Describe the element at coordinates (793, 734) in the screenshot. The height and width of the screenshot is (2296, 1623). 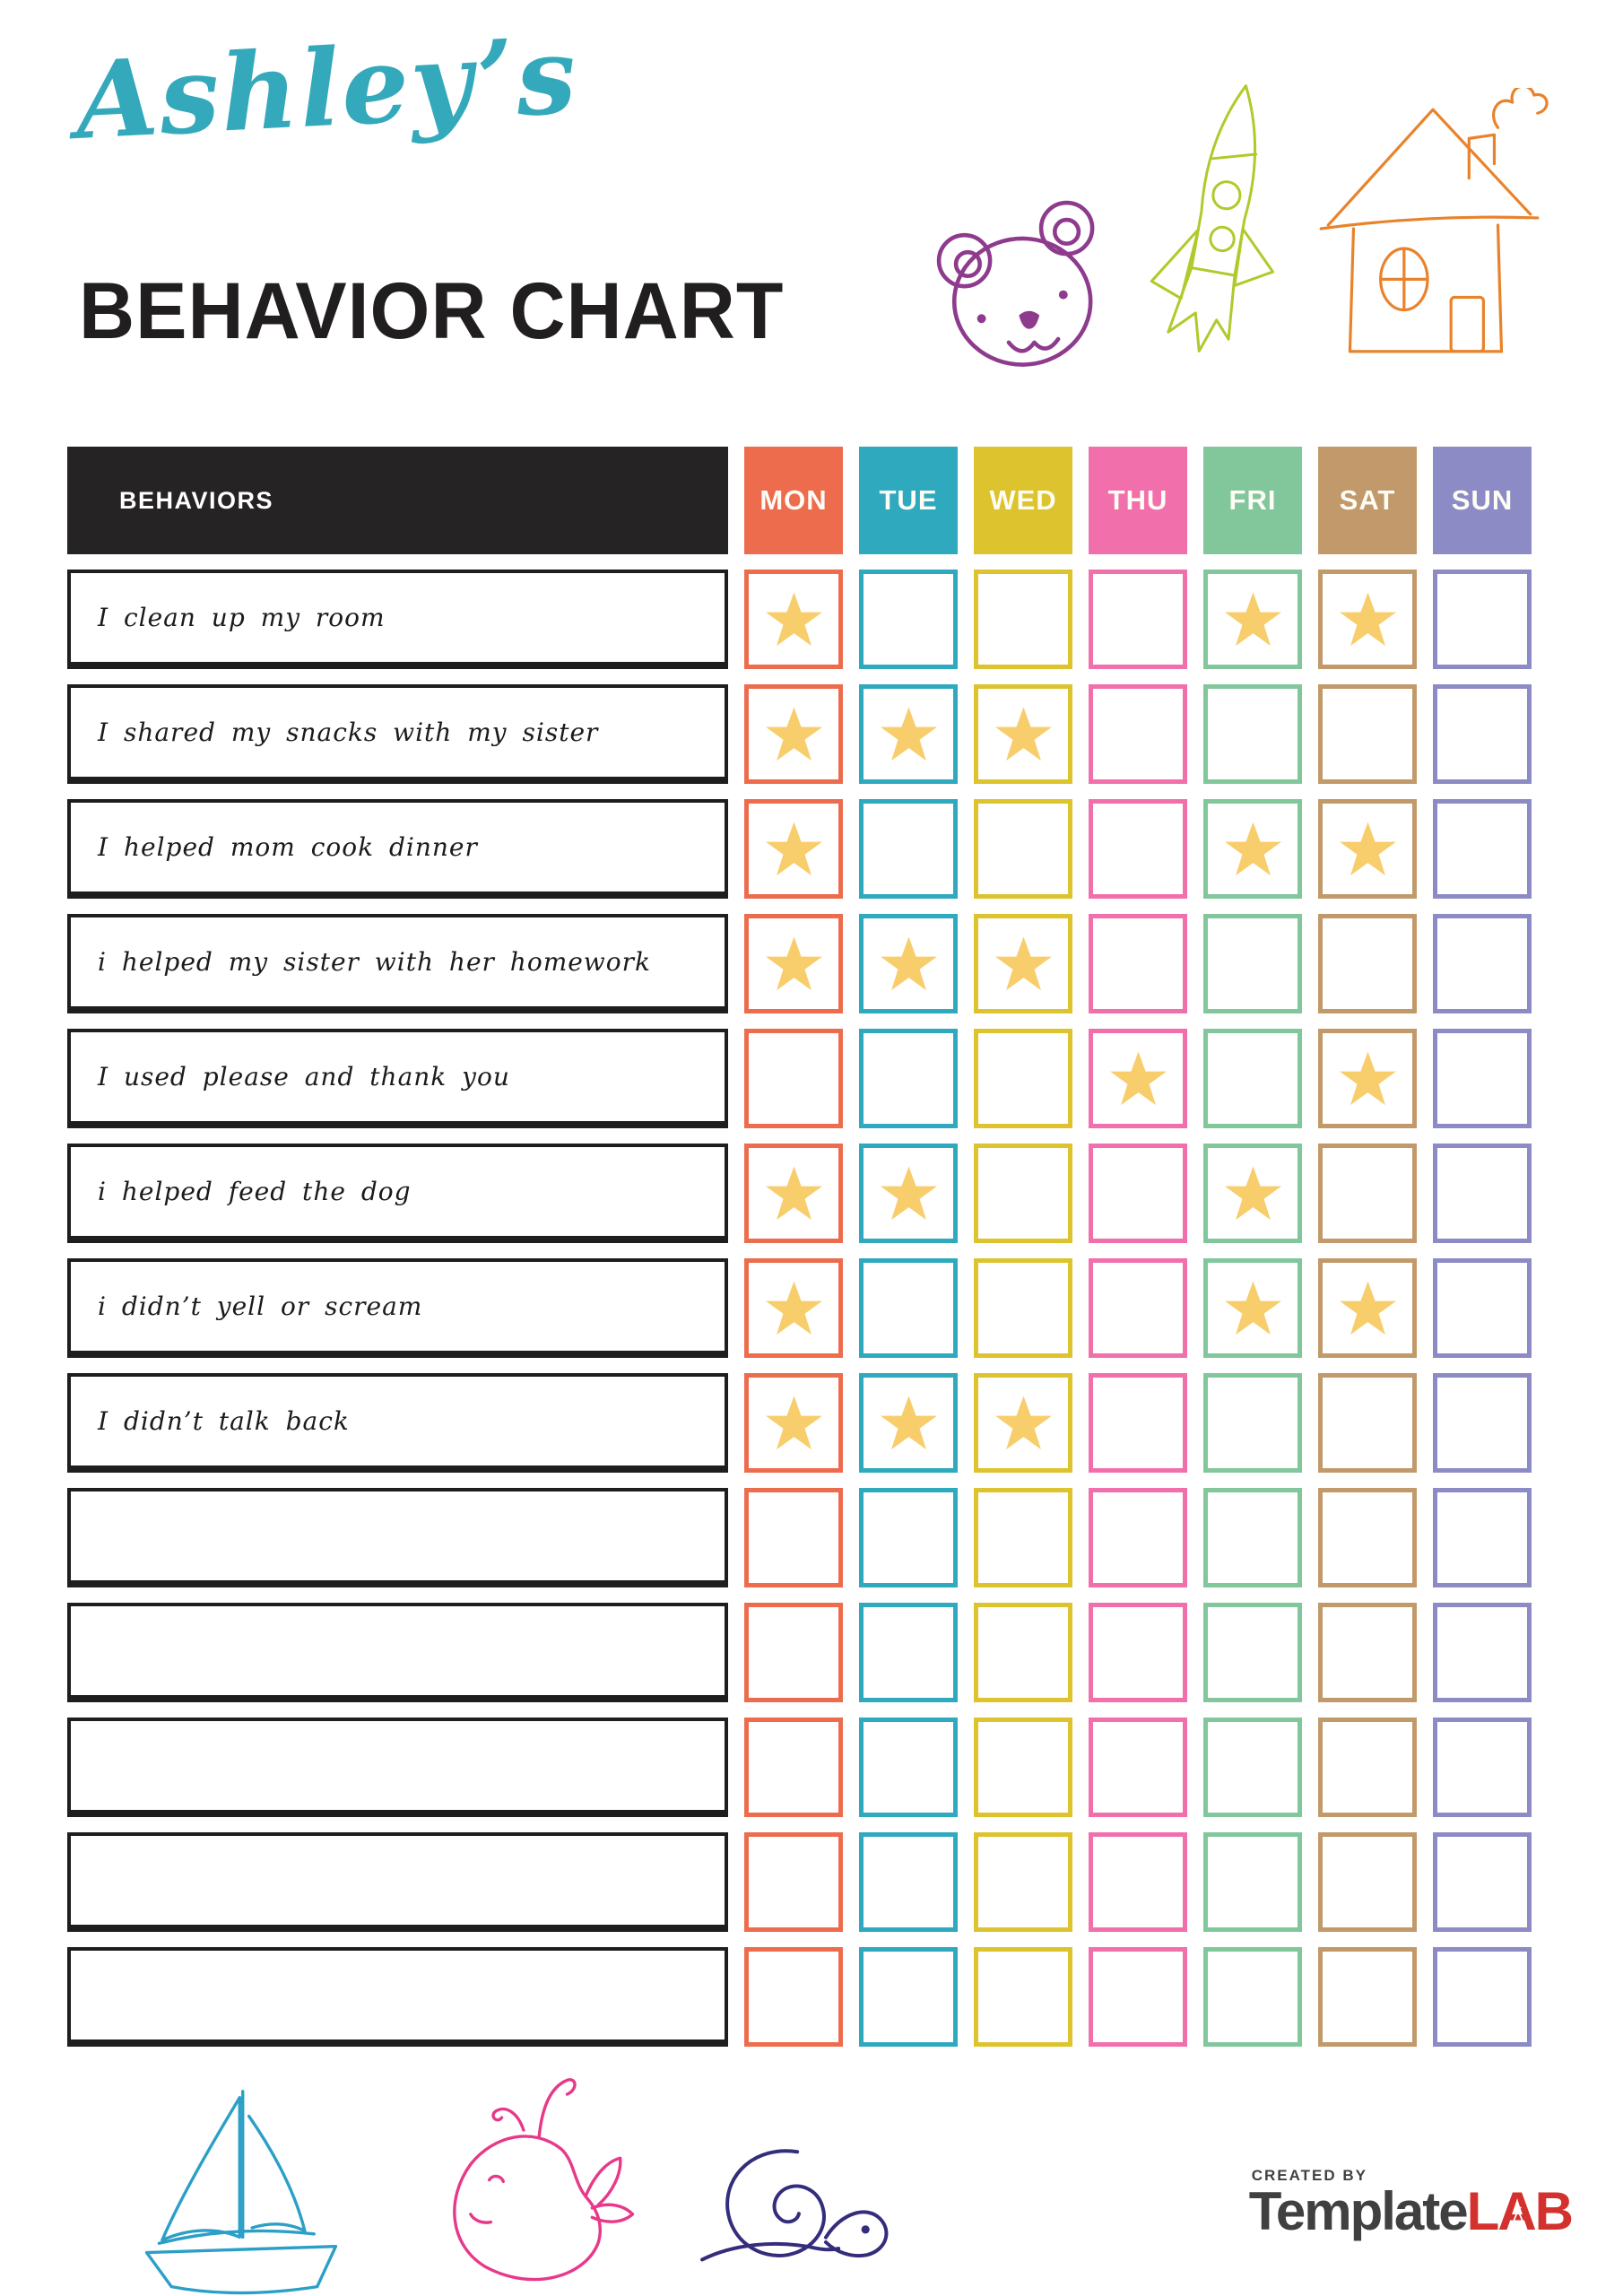
I see `star-cell-mon-row2` at that location.